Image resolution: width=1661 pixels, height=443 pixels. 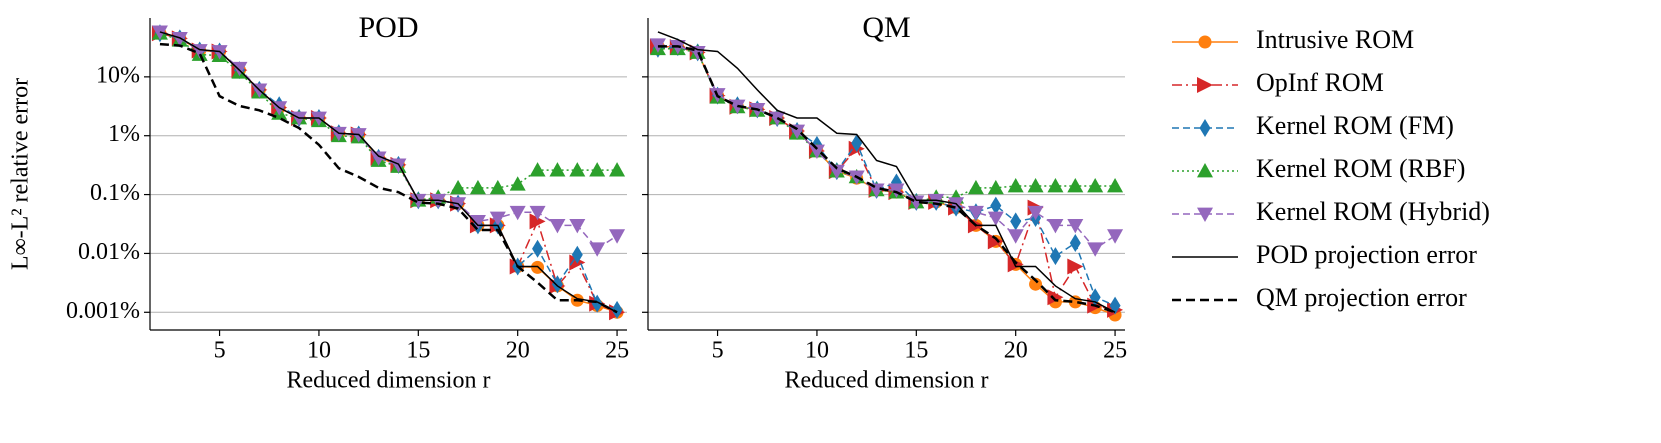 What do you see at coordinates (109, 252) in the screenshot?
I see `y-tick-label: 0.01%` at bounding box center [109, 252].